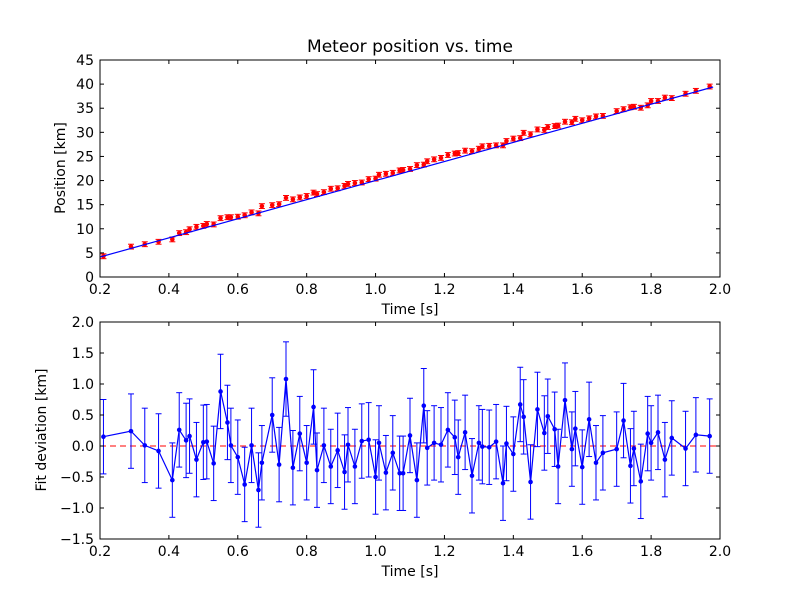 The image size is (800, 600). What do you see at coordinates (85, 206) in the screenshot?
I see `y-tick-label: 15` at bounding box center [85, 206].